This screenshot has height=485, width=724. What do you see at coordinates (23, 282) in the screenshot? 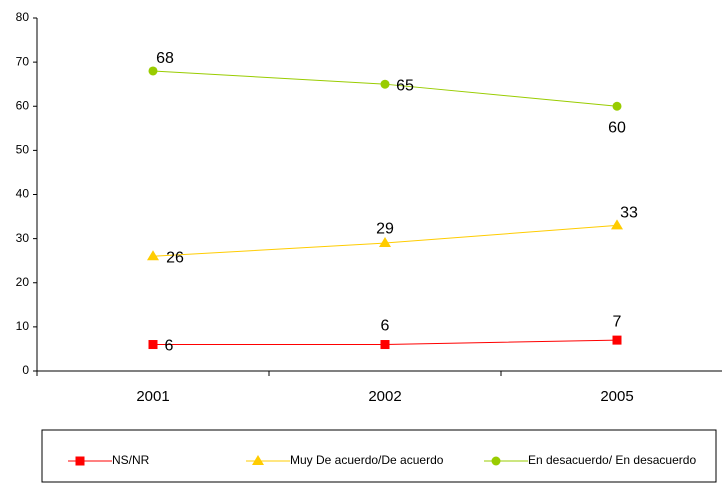
I see `y-tick-label: 20` at bounding box center [23, 282].